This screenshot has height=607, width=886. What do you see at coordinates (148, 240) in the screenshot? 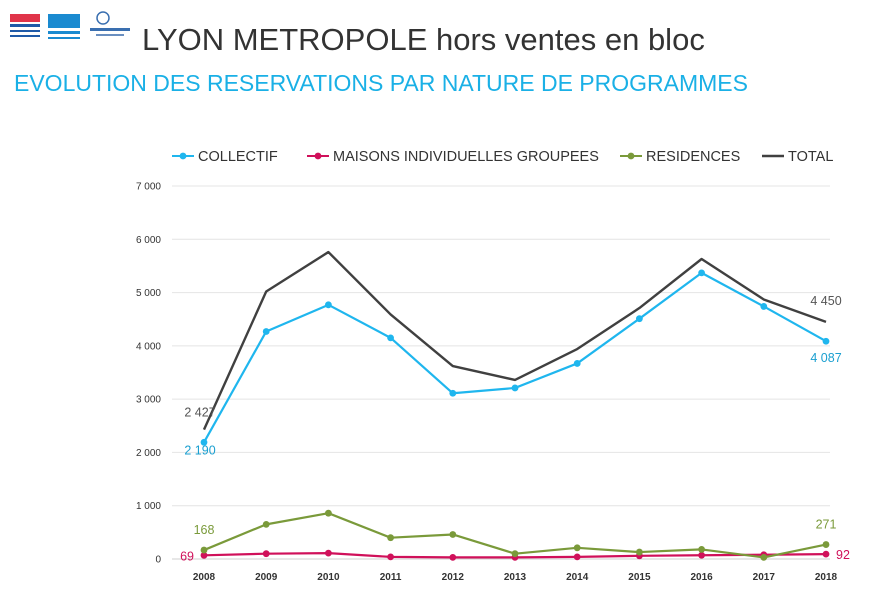
I see `y-tick-label: 6 000` at bounding box center [148, 240].